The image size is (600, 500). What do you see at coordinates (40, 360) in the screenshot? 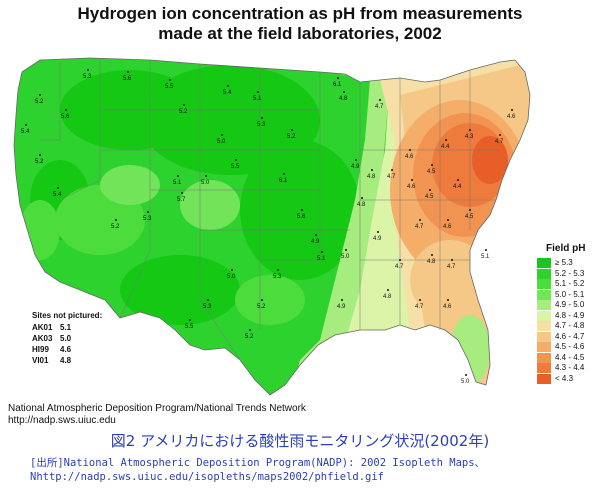
I see `site-id: VI01` at bounding box center [40, 360].